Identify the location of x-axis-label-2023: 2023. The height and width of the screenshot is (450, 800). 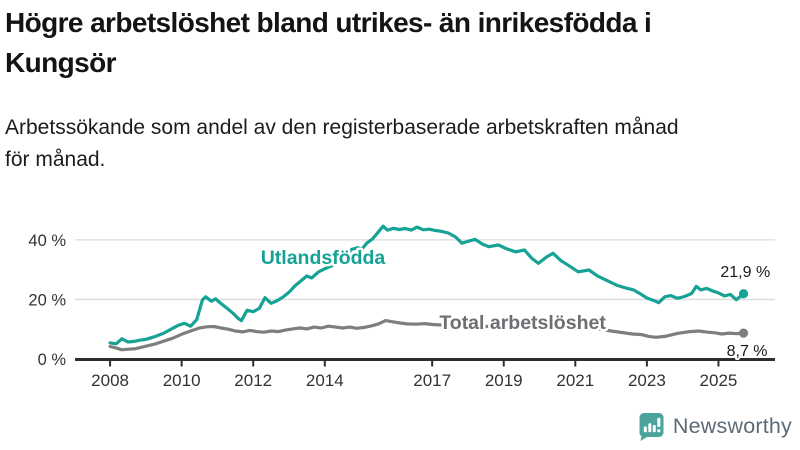
(647, 380).